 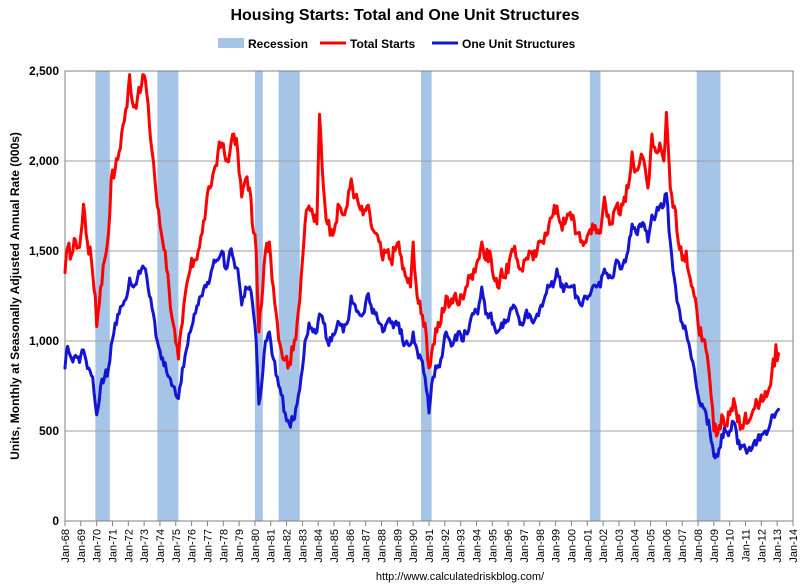 What do you see at coordinates (240, 546) in the screenshot?
I see `x-tick-label-11: Jan-79` at bounding box center [240, 546].